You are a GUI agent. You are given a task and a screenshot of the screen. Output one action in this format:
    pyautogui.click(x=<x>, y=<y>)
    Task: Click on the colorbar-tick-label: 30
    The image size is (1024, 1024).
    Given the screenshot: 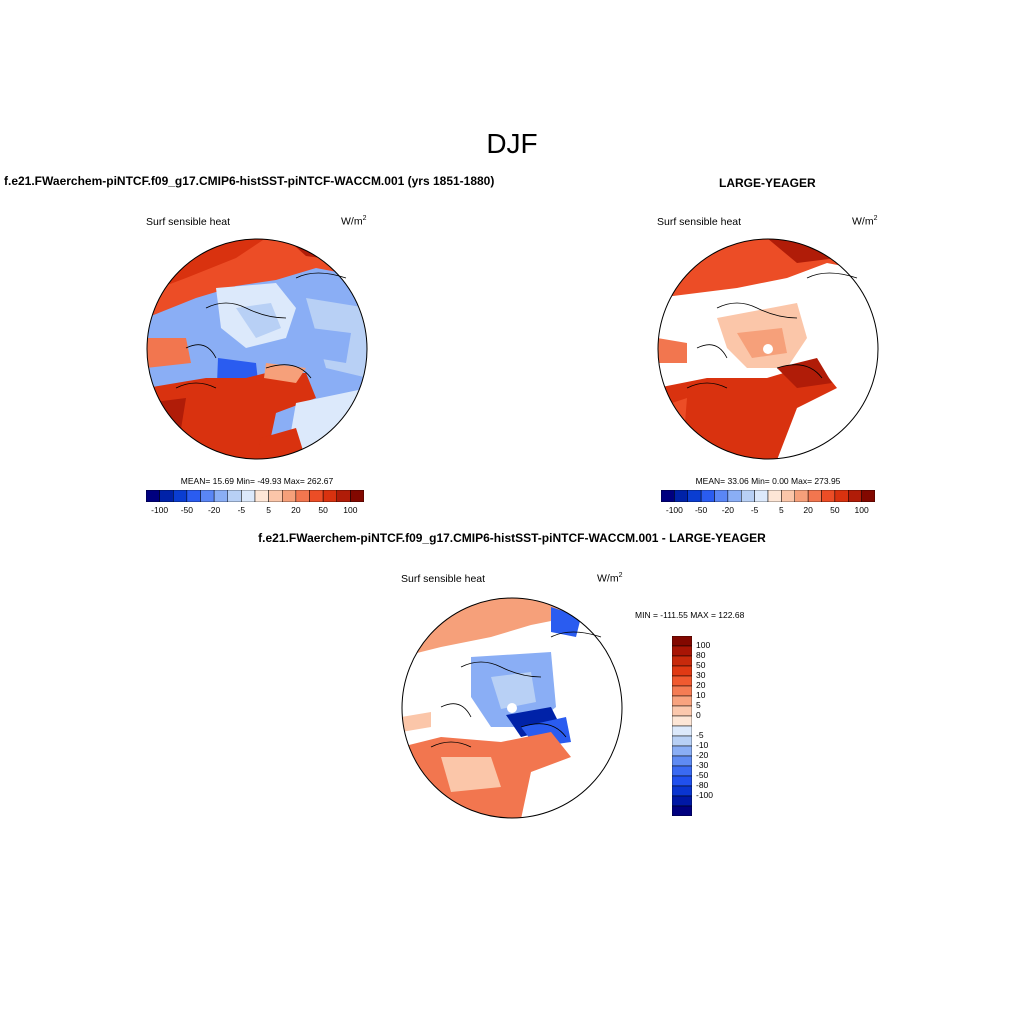 What is the action you would take?
    pyautogui.click(x=701, y=675)
    